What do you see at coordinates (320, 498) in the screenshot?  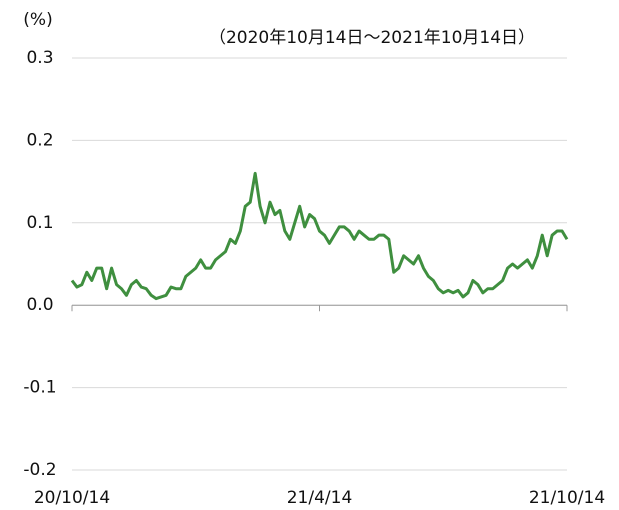 I see `x-tick-label: 21/4/14` at bounding box center [320, 498].